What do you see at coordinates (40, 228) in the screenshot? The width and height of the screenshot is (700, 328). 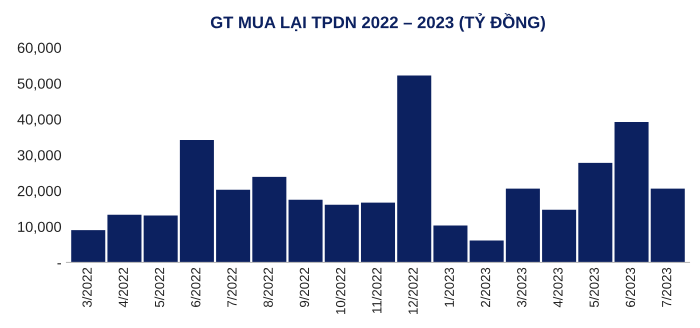 I see `y-tick-label: 10,000` at bounding box center [40, 228].